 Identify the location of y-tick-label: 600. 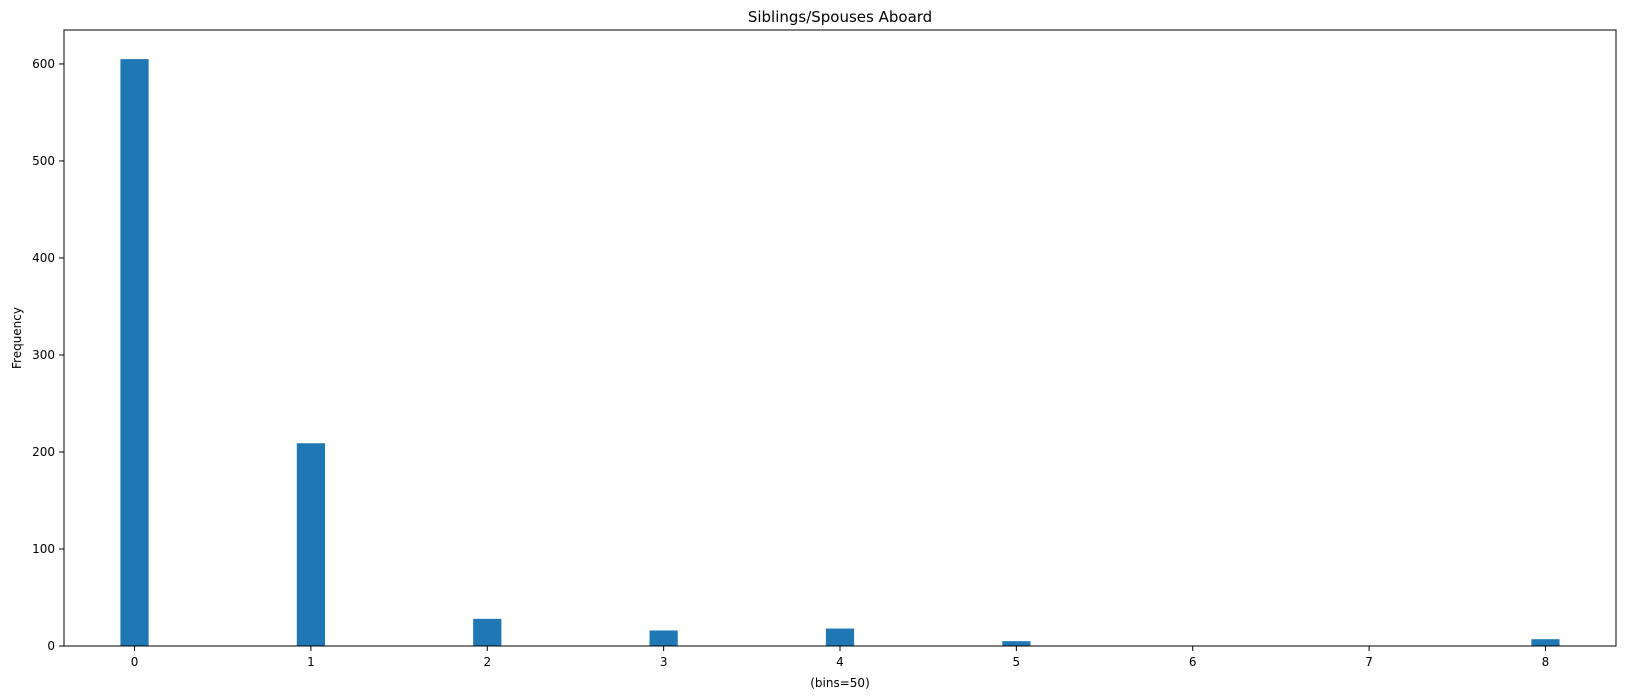
(43, 64).